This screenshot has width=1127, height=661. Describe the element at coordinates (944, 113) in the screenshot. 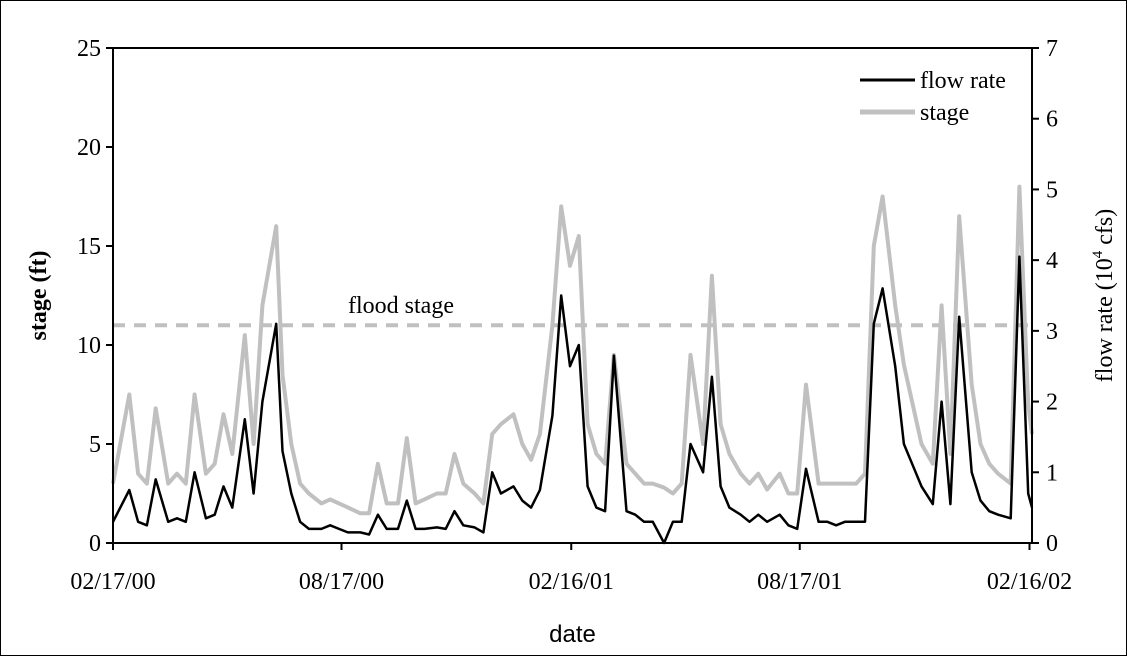

I see `legend-label: stage` at that location.